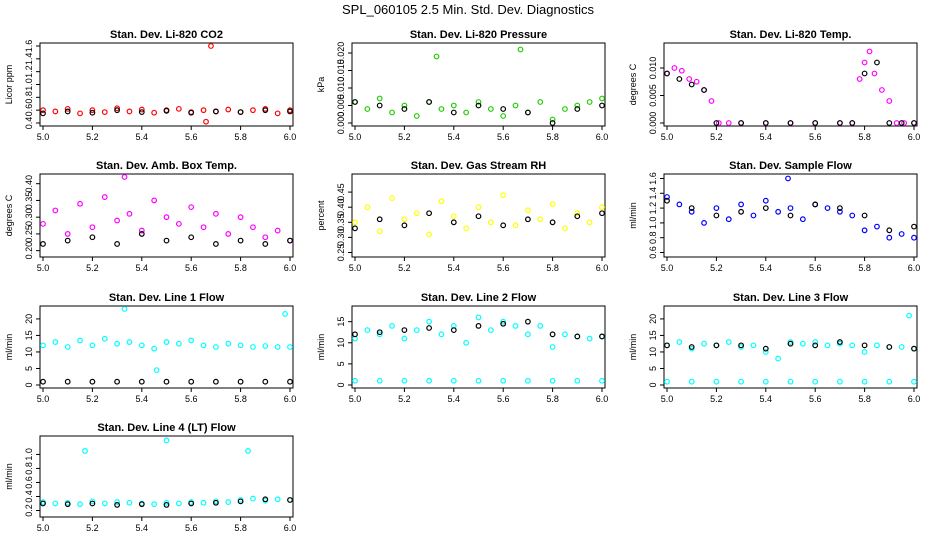 The height and width of the screenshot is (540, 936). I want to click on y-tick-label: 0.35, so click(29, 201).